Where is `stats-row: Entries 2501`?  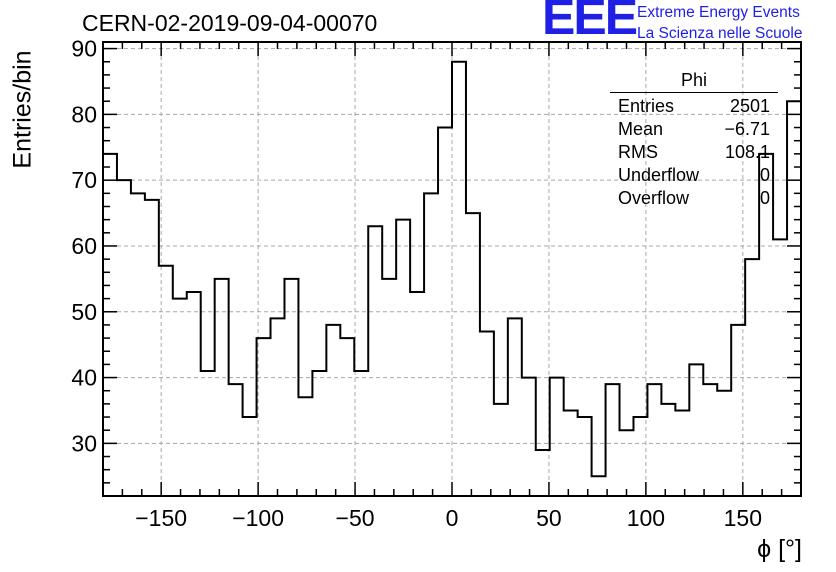
stats-row: Entries 2501 is located at coordinates (694, 107).